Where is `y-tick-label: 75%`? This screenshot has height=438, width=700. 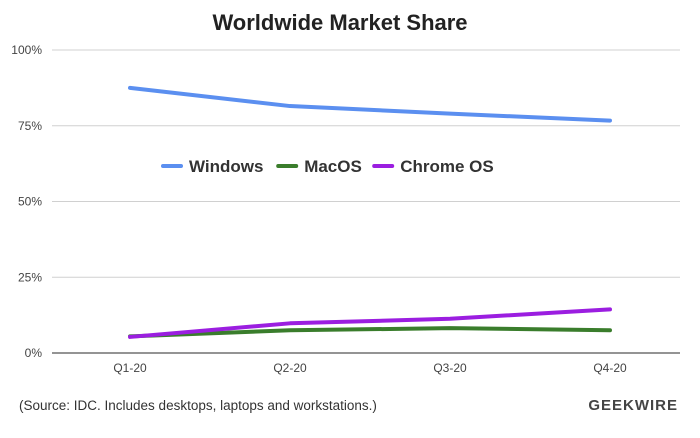 y-tick-label: 75% is located at coordinates (30, 126).